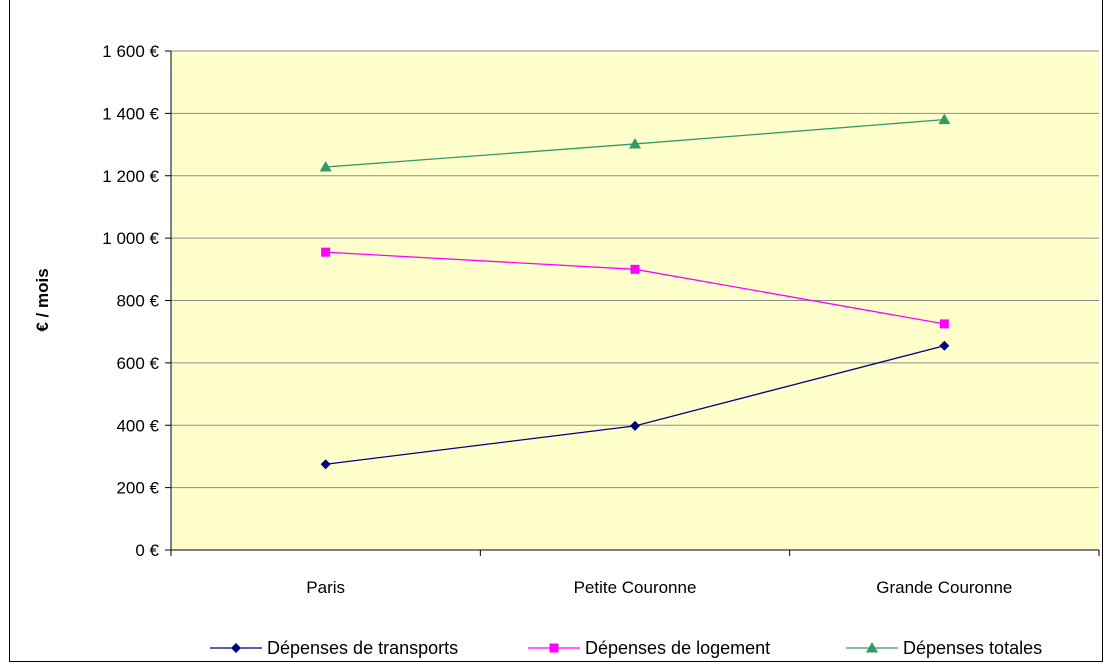 The image size is (1106, 664). I want to click on x-category-label: Paris, so click(325, 587).